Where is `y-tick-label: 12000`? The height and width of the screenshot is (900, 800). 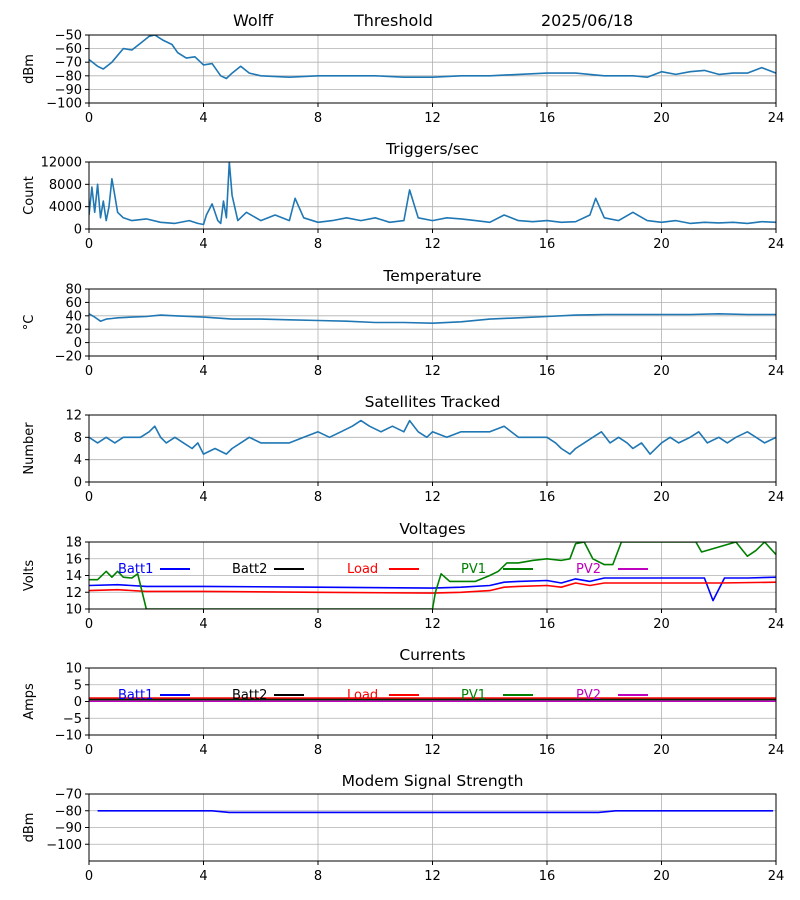
y-tick-label: 12000 is located at coordinates (61, 163).